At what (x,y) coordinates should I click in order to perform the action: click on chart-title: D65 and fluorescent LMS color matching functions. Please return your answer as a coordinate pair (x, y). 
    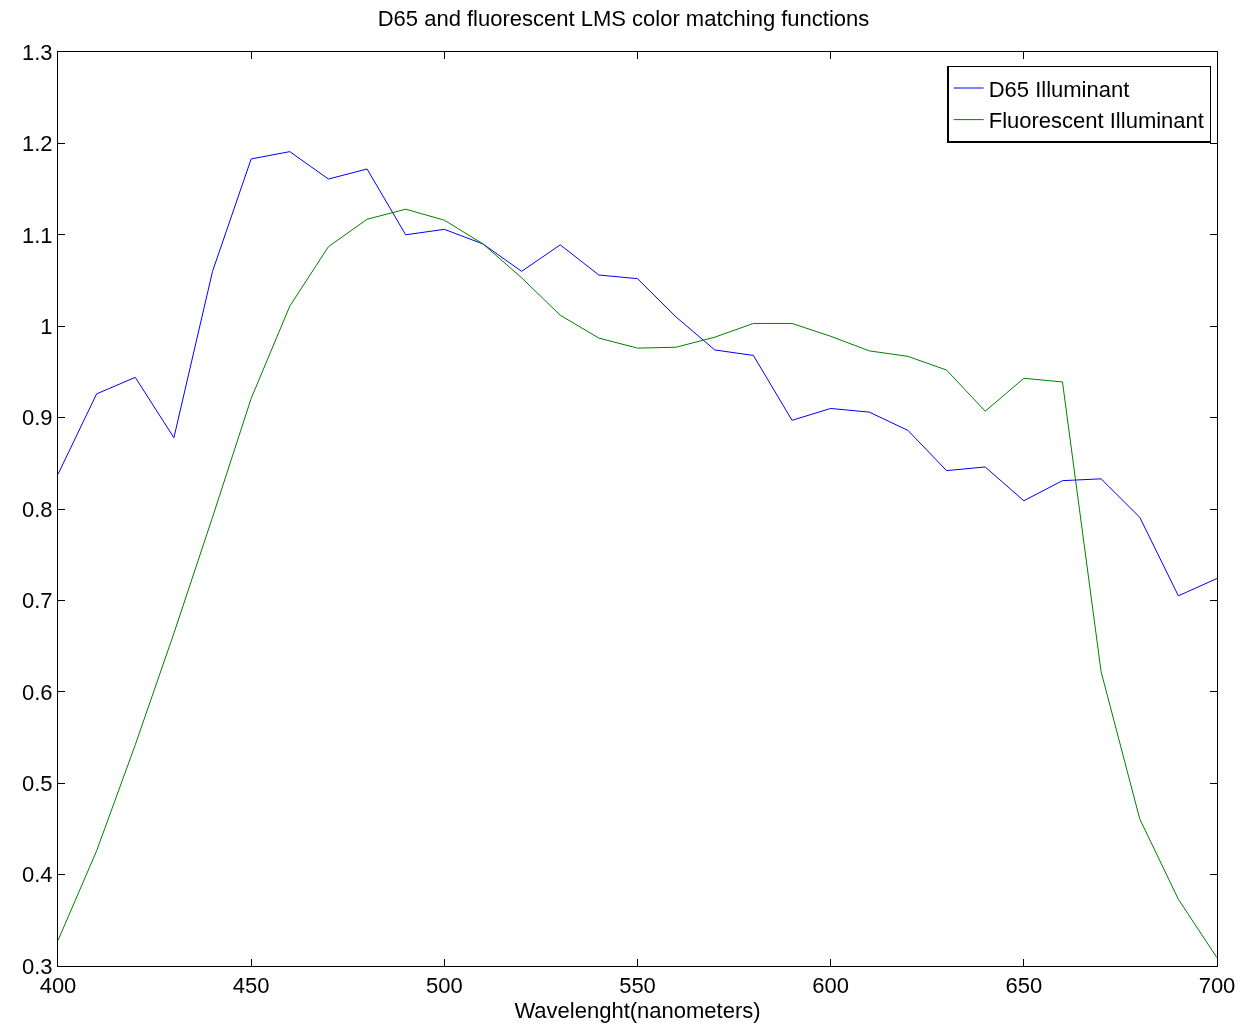
    Looking at the image, I should click on (623, 18).